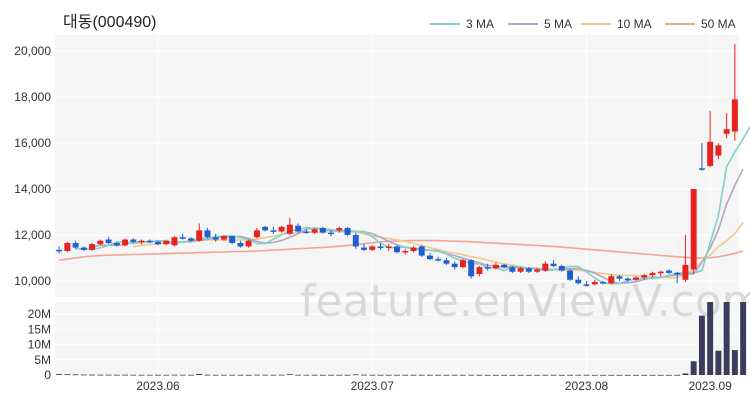  What do you see at coordinates (110, 22) in the screenshot?
I see `chart-title: 대동(000490)` at bounding box center [110, 22].